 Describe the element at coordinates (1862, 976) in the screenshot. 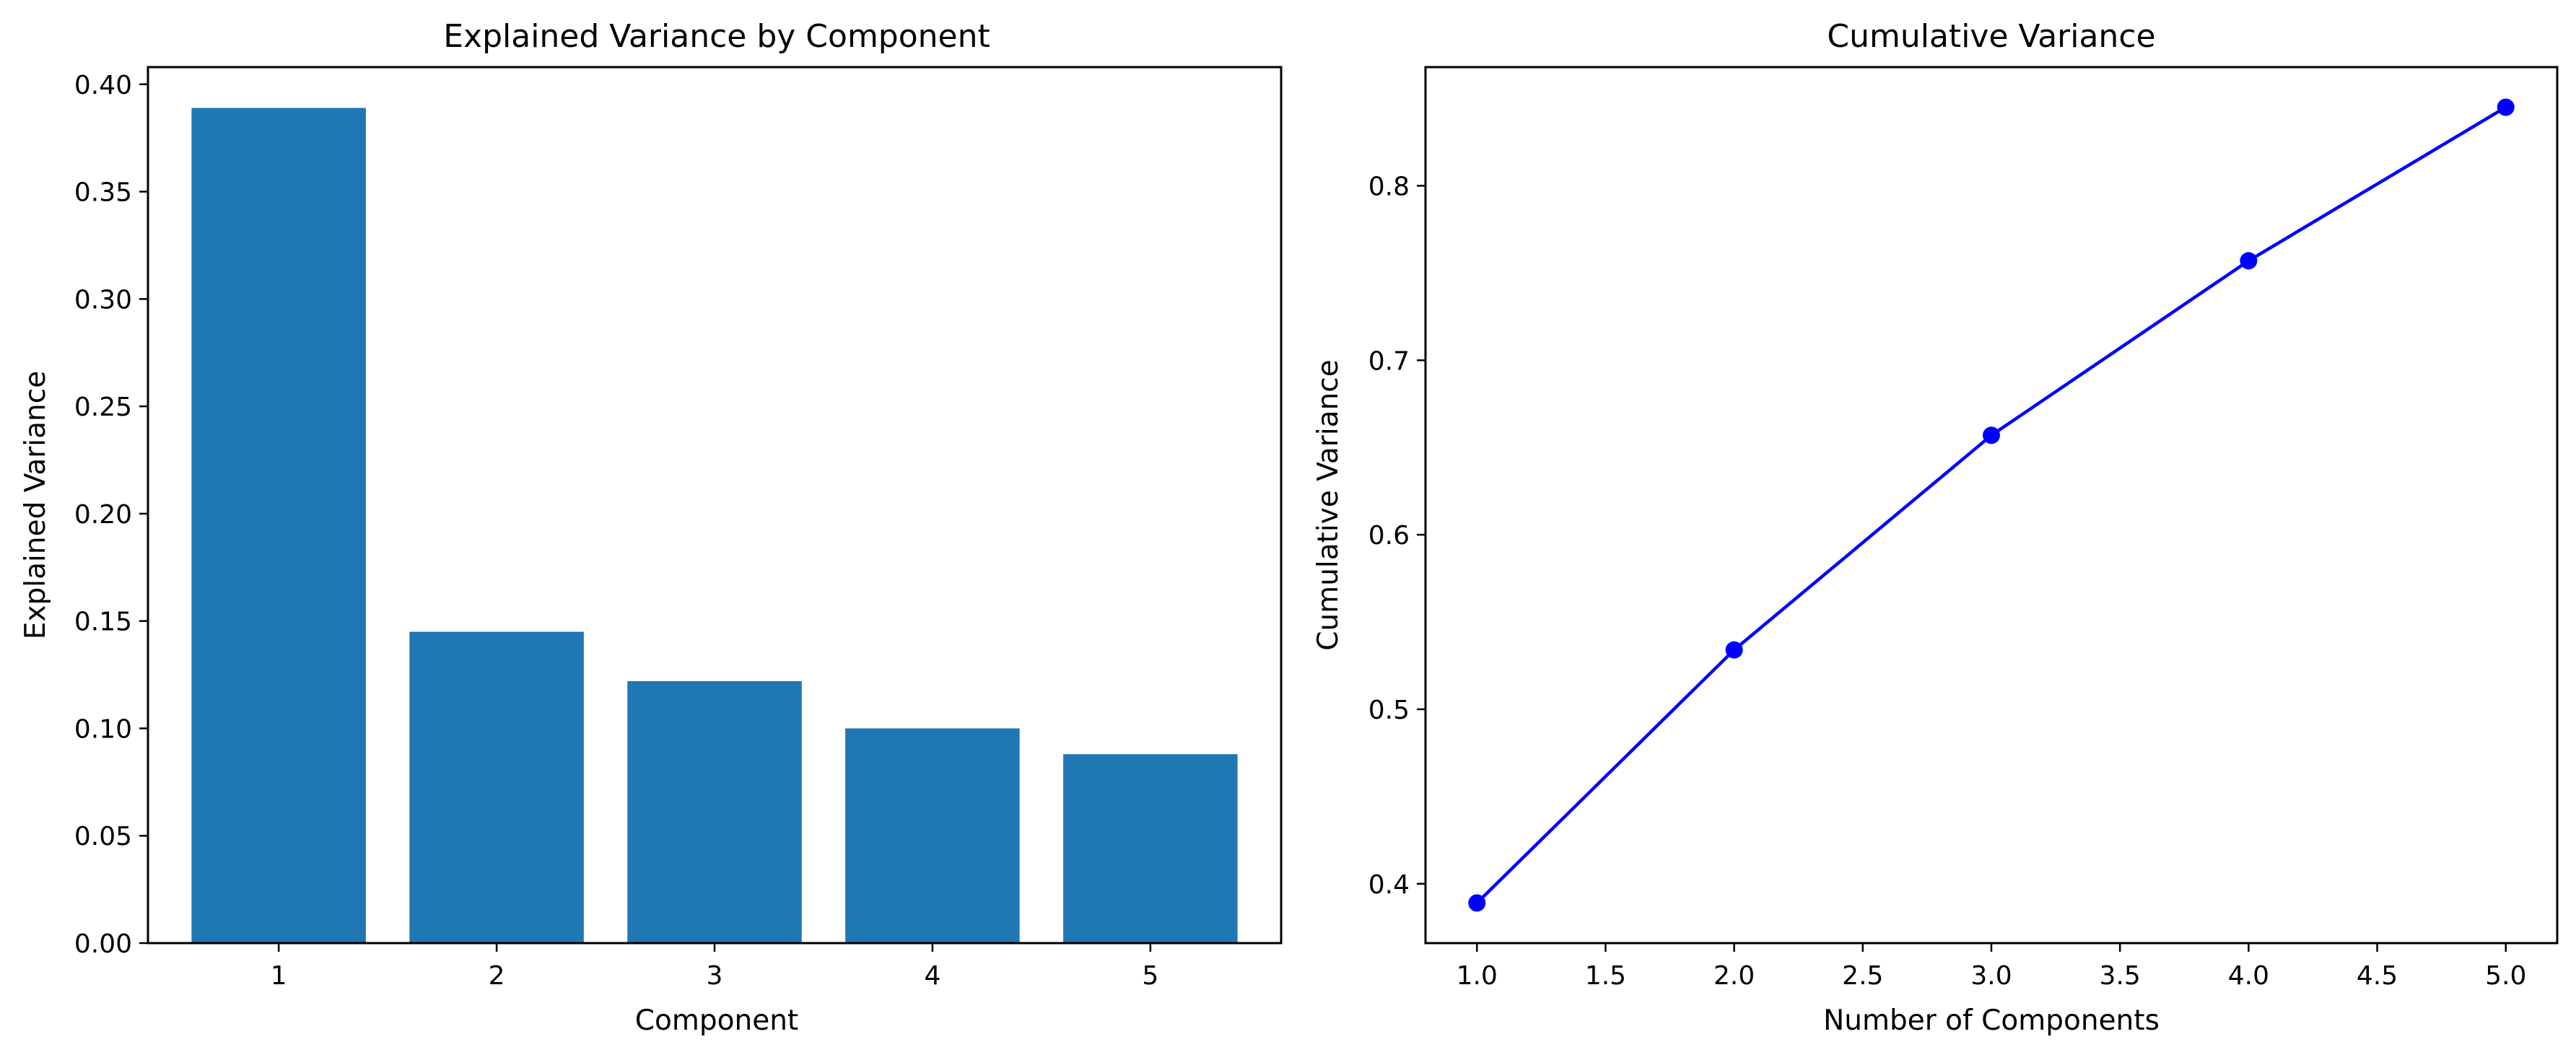

I see `x-tick-label: 2.5` at that location.